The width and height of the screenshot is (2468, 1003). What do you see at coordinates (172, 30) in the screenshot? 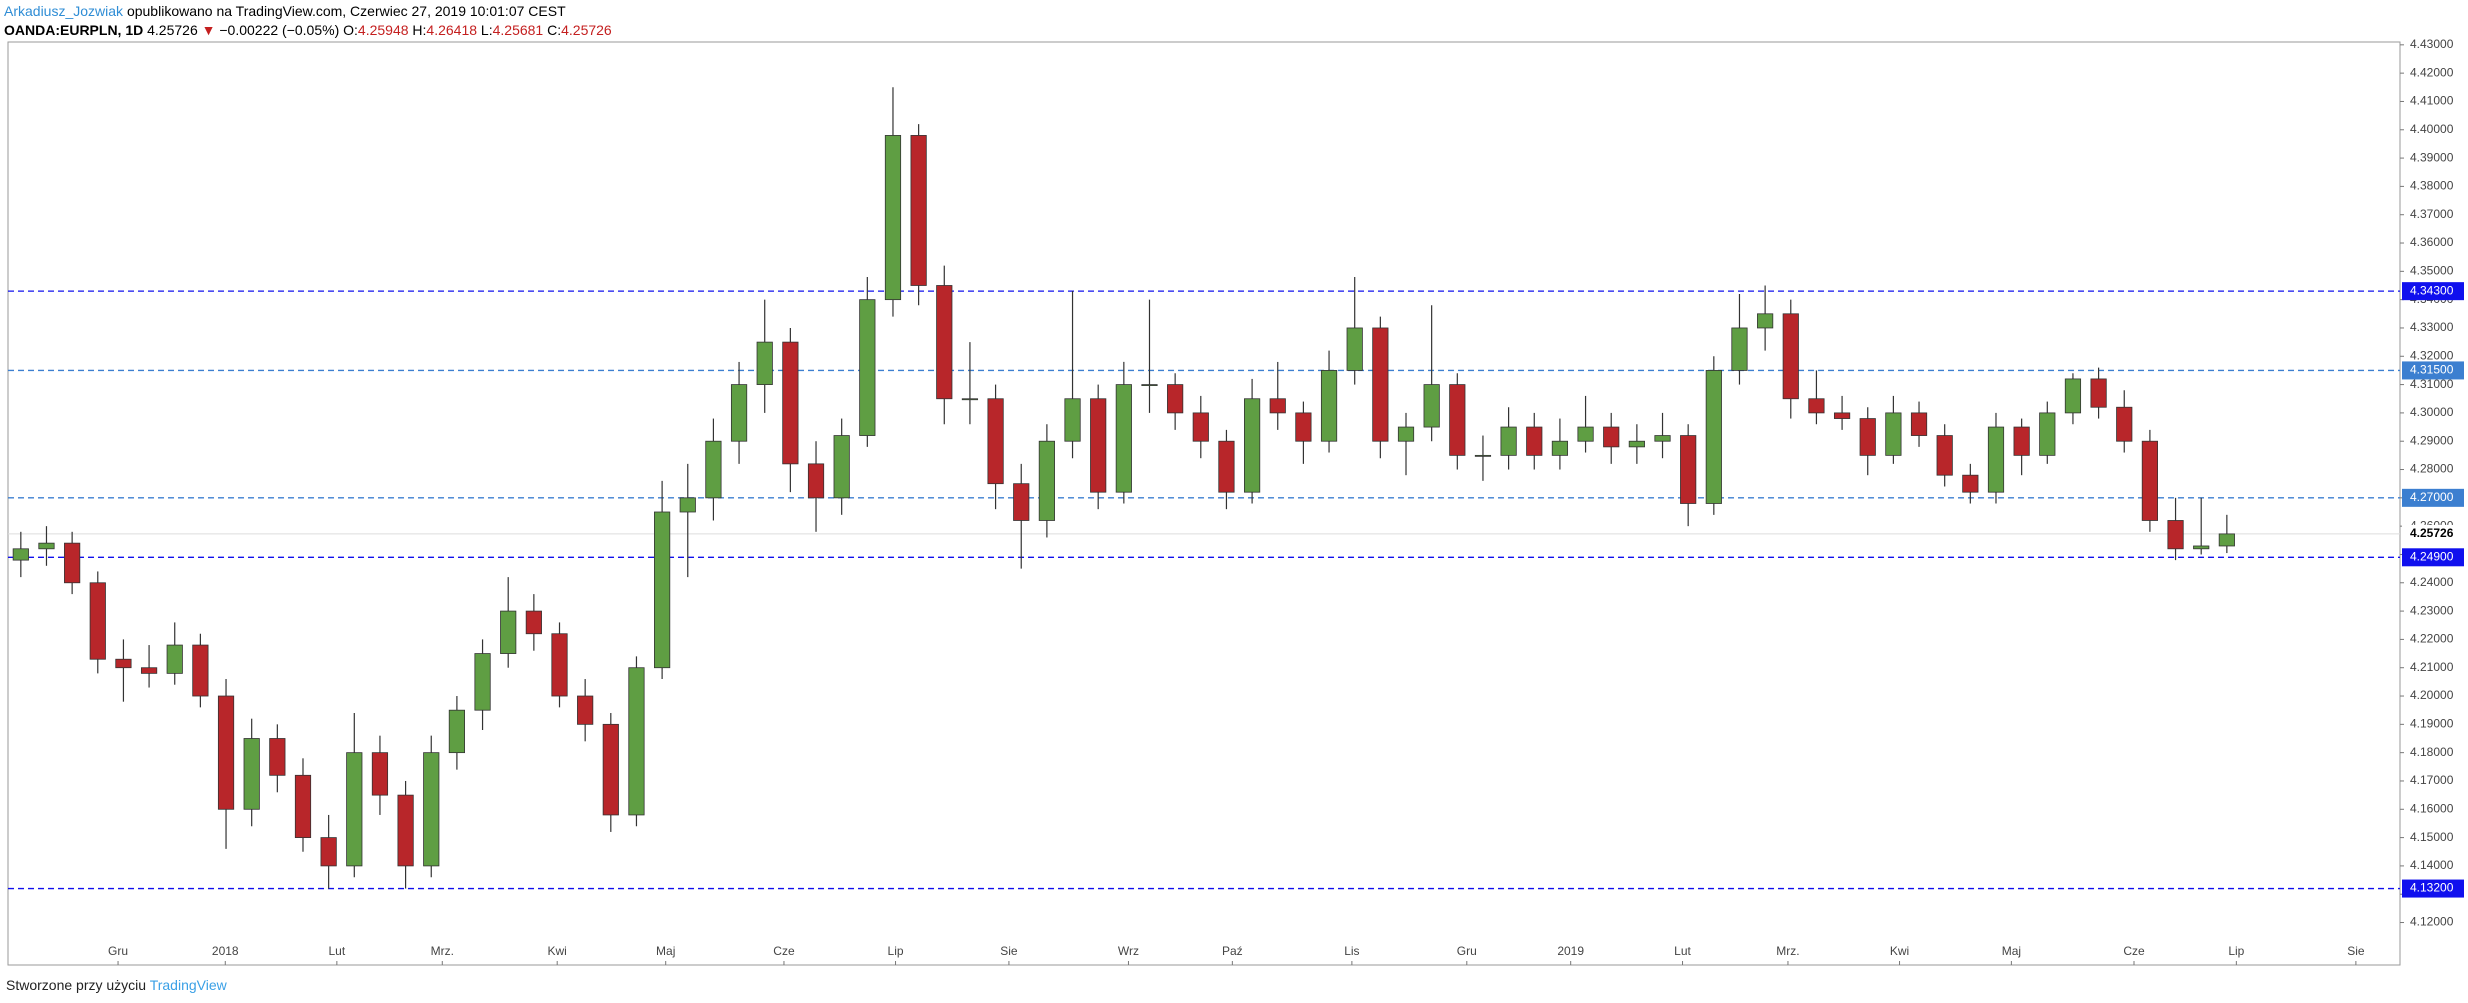
I see `price: 4.25726` at bounding box center [172, 30].